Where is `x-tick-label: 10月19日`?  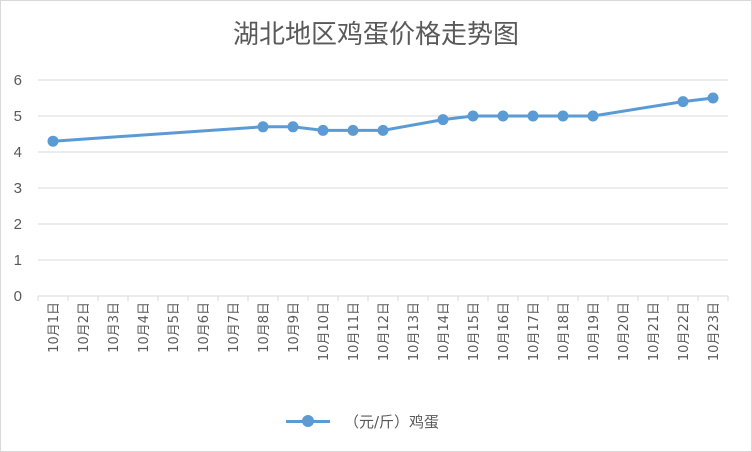 x-tick-label: 10月19日 is located at coordinates (594, 331).